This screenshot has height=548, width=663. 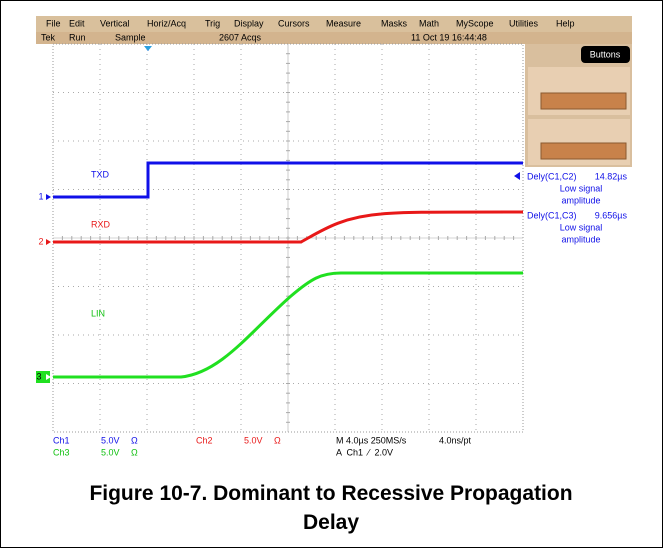 What do you see at coordinates (43, 377) in the screenshot?
I see `ch3-marker-box` at bounding box center [43, 377].